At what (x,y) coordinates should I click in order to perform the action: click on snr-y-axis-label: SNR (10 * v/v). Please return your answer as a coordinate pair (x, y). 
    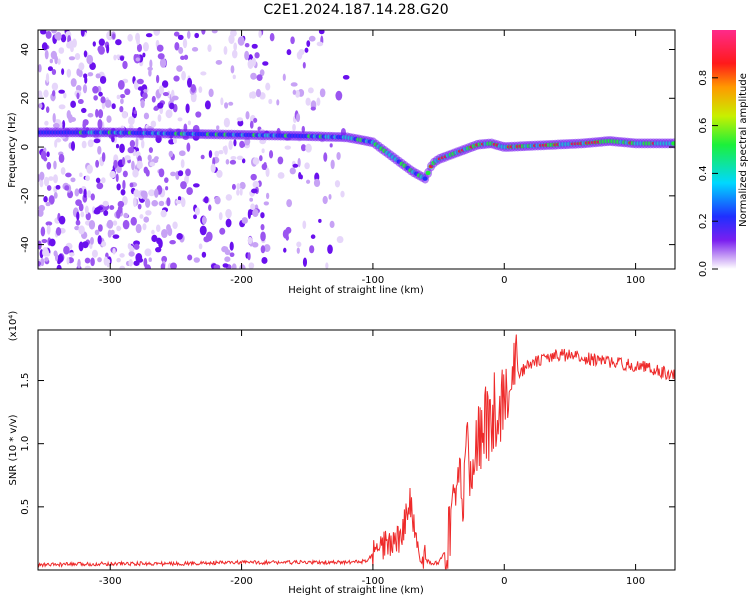
    Looking at the image, I should click on (13, 449).